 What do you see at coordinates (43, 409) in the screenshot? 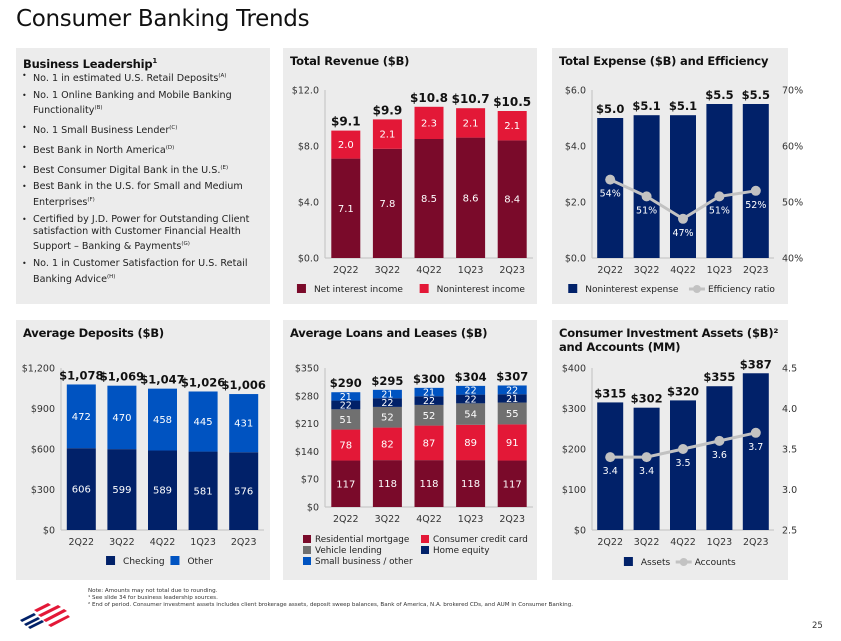
I see `y-tick-label: $900` at bounding box center [43, 409].